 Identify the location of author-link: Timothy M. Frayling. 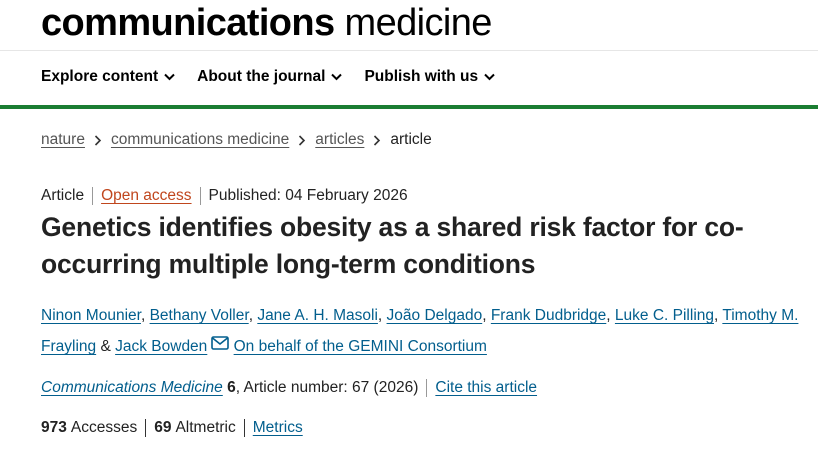
(420, 331).